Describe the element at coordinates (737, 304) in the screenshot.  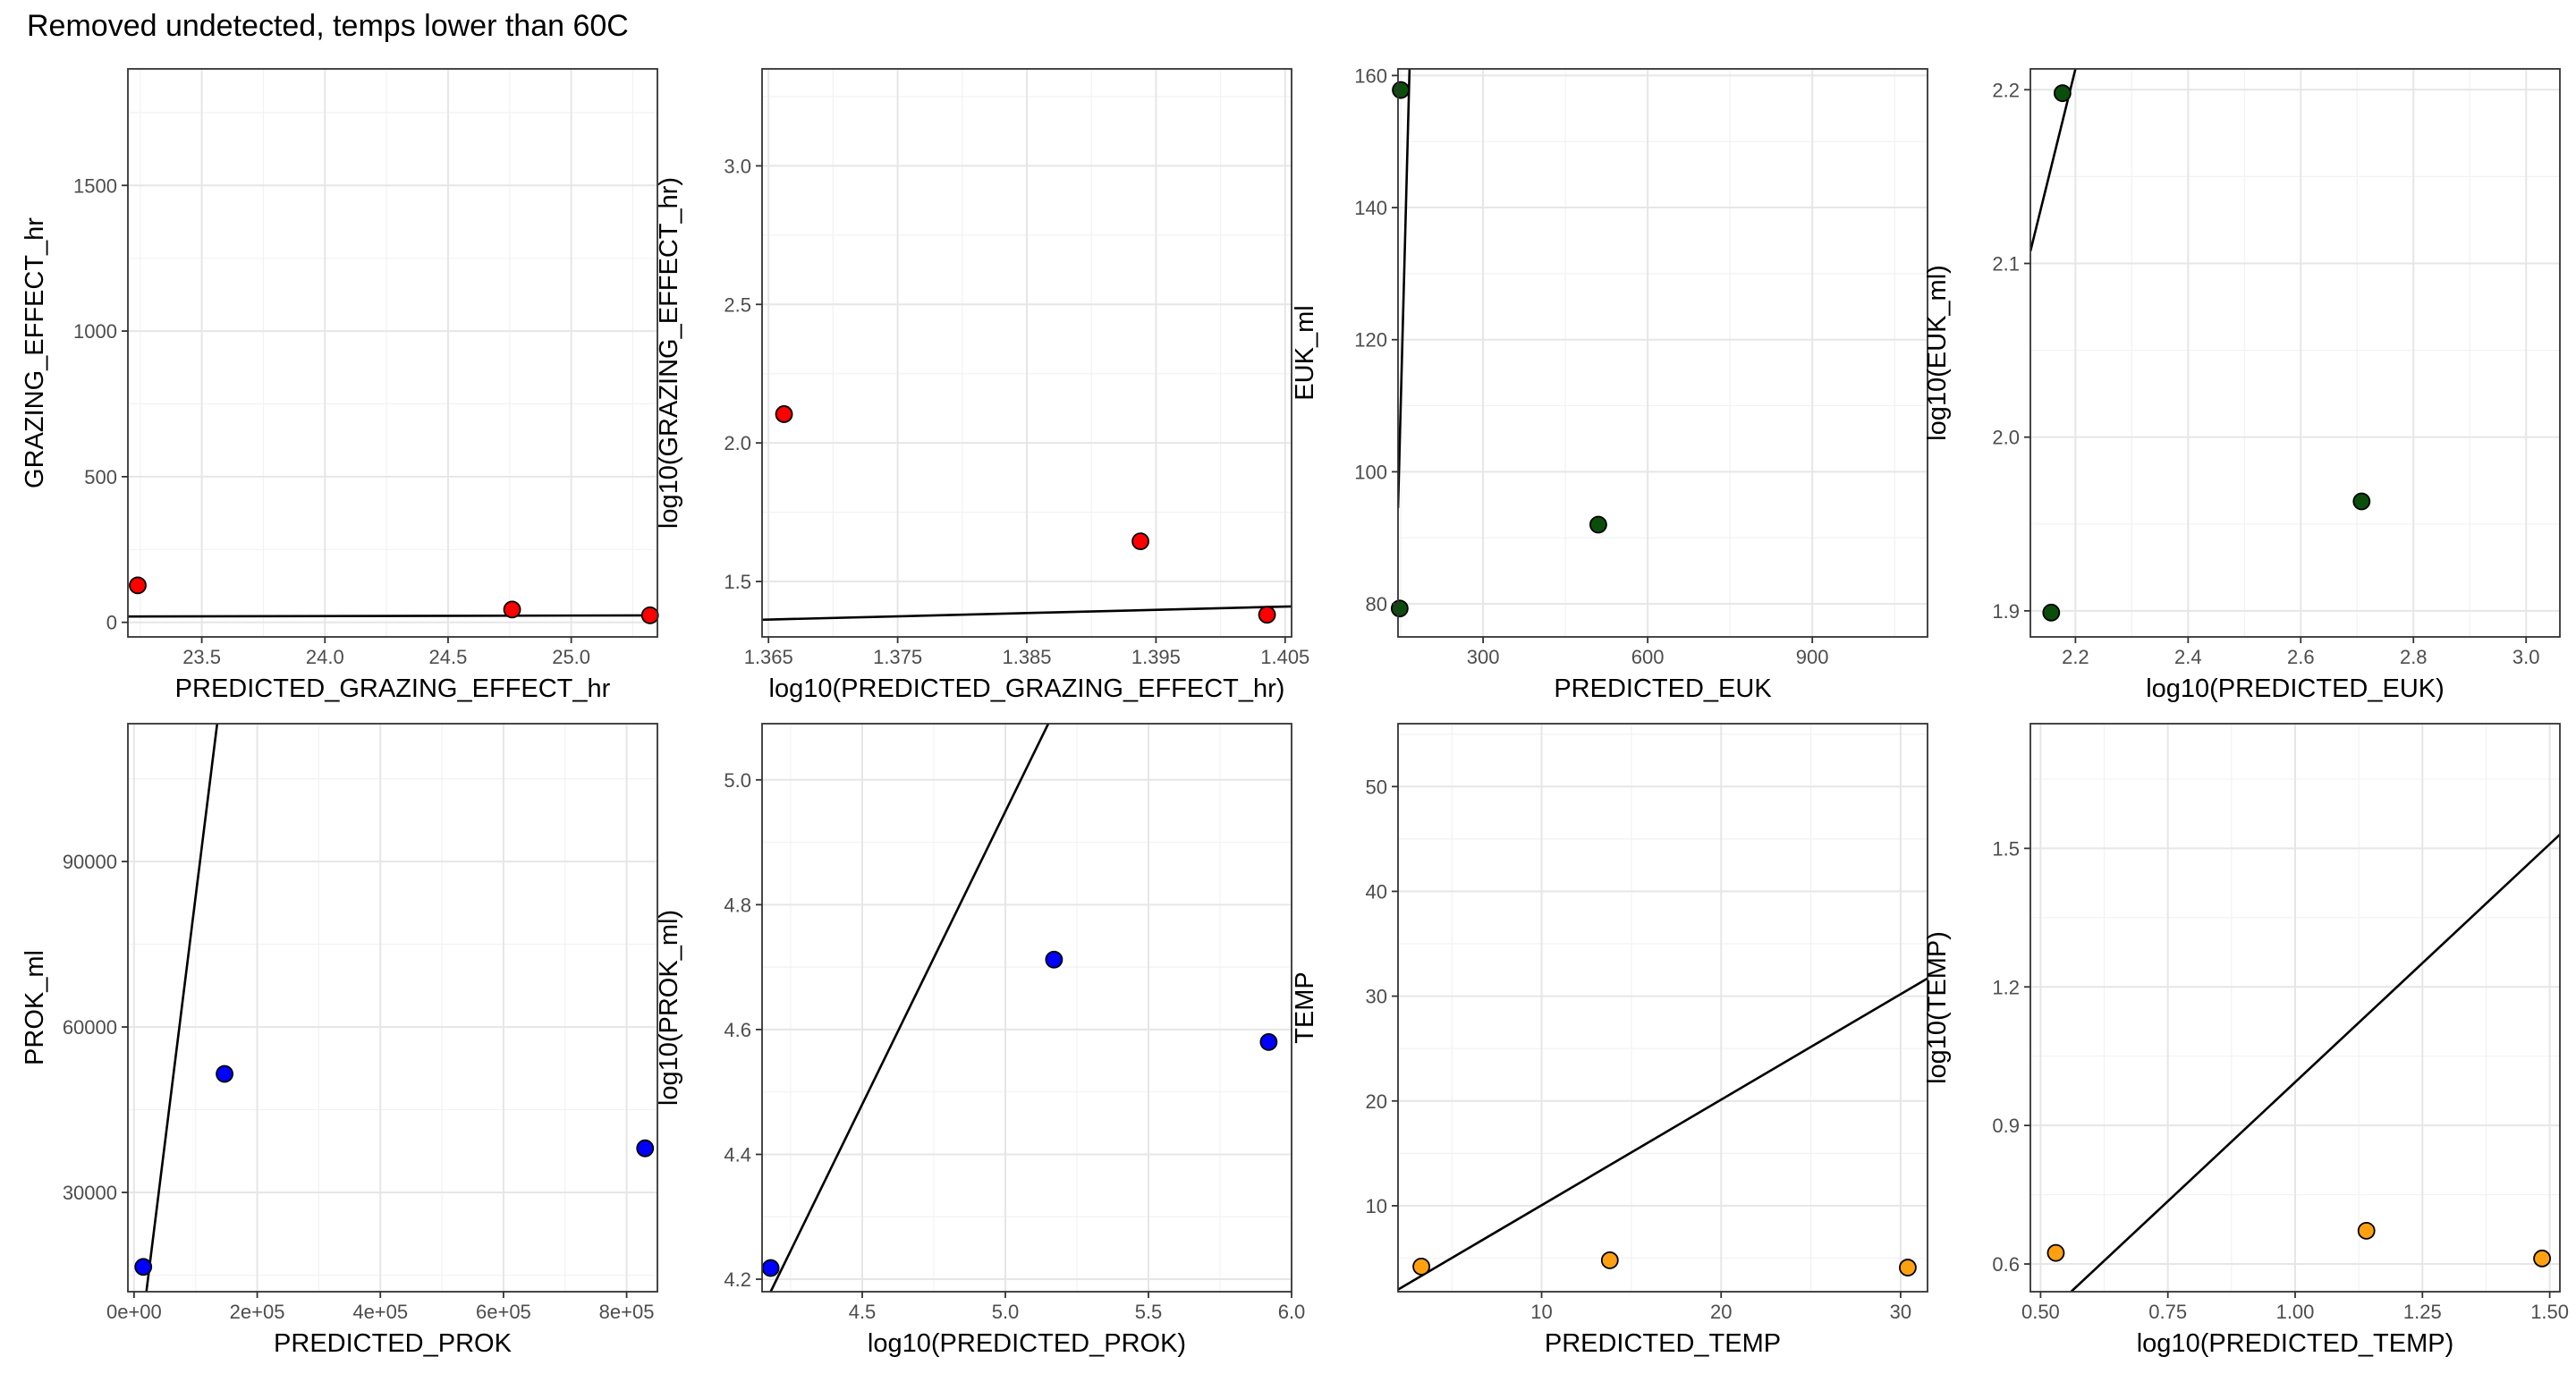
I see `y-tick-label: 2.5` at that location.